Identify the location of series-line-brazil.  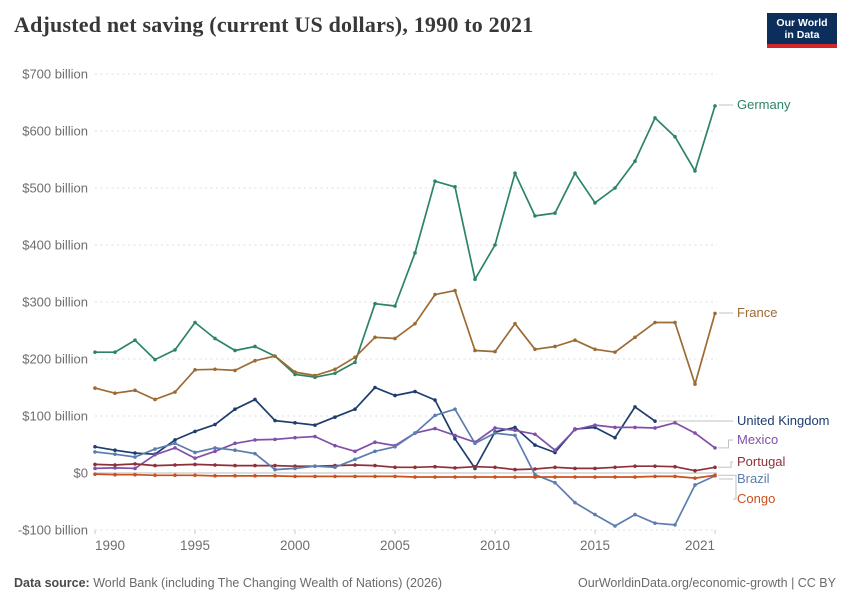
(405, 467).